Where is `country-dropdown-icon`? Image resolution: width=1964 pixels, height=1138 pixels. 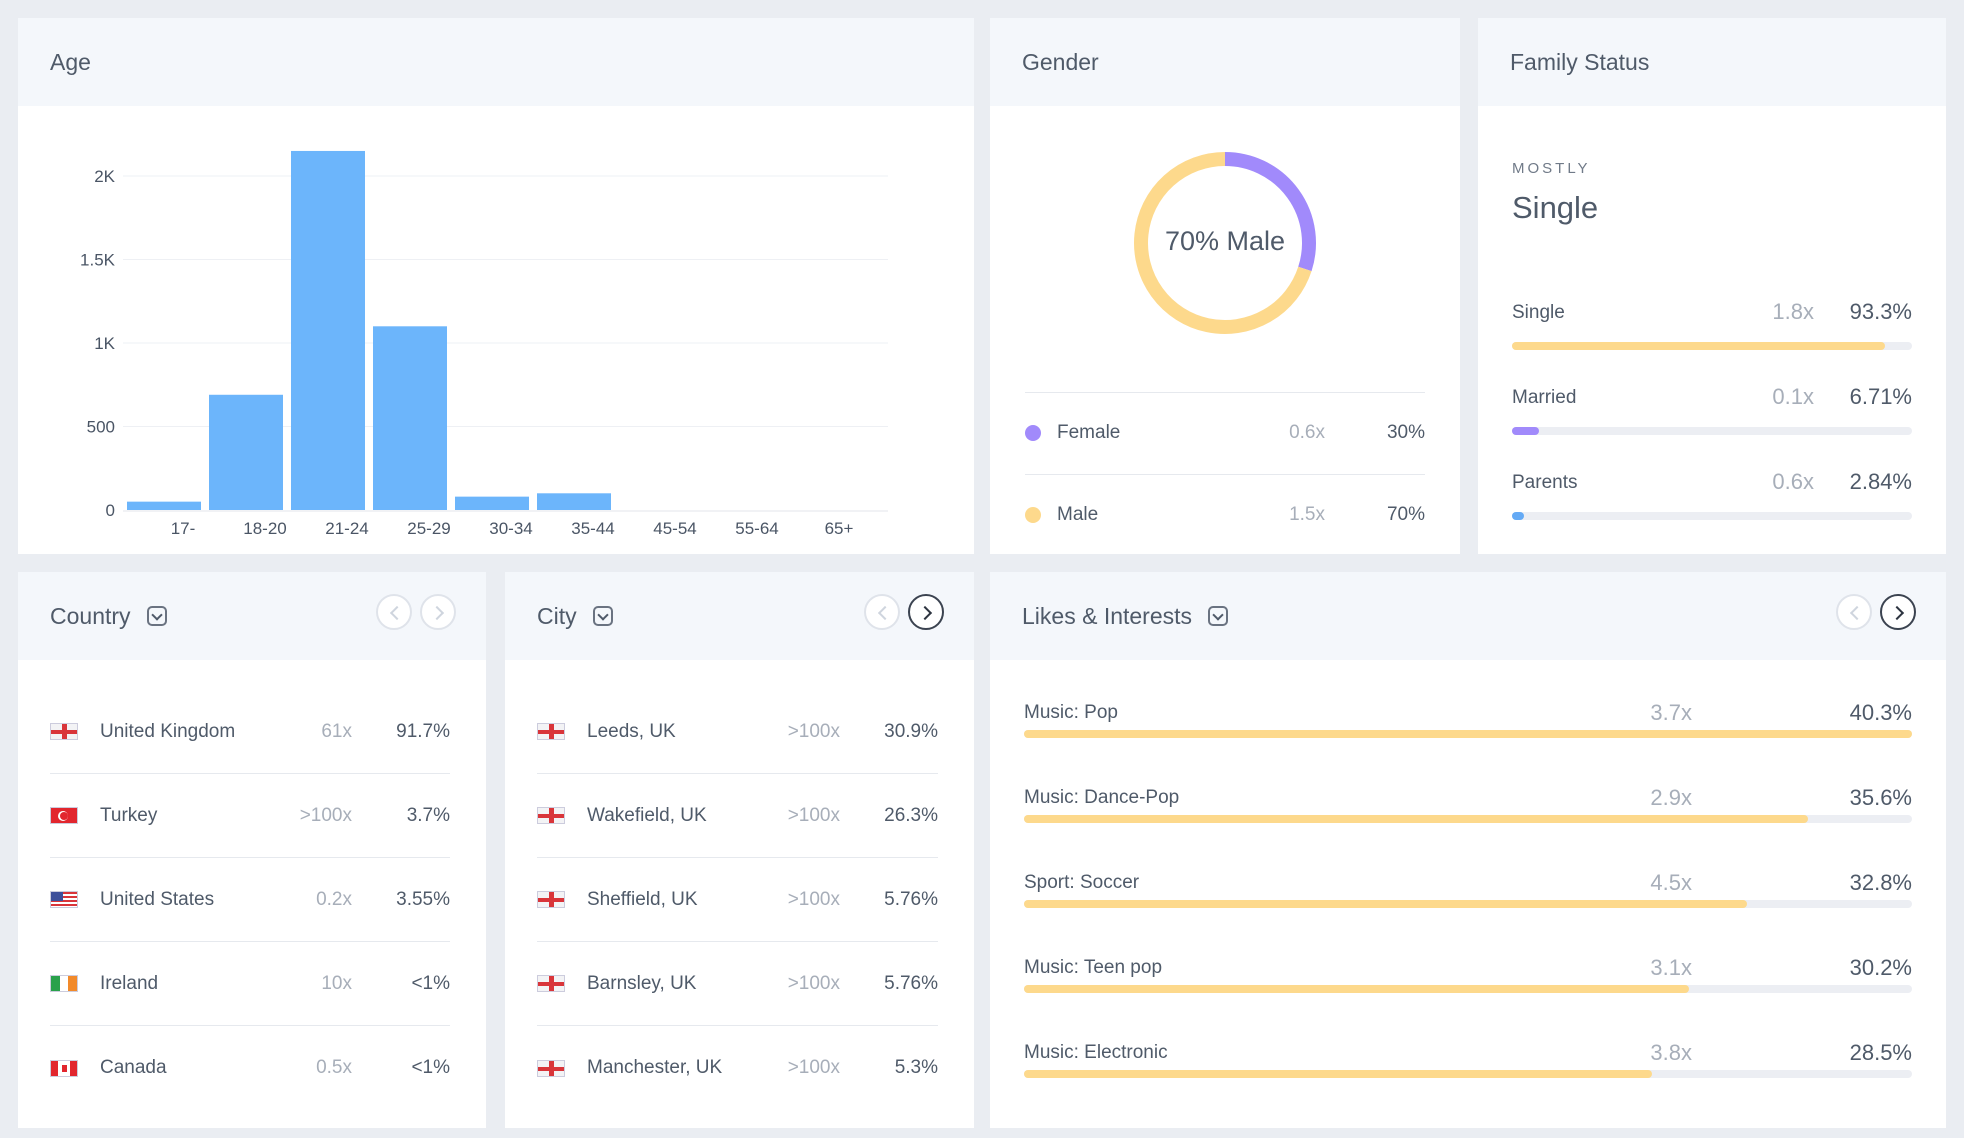 country-dropdown-icon is located at coordinates (156, 616).